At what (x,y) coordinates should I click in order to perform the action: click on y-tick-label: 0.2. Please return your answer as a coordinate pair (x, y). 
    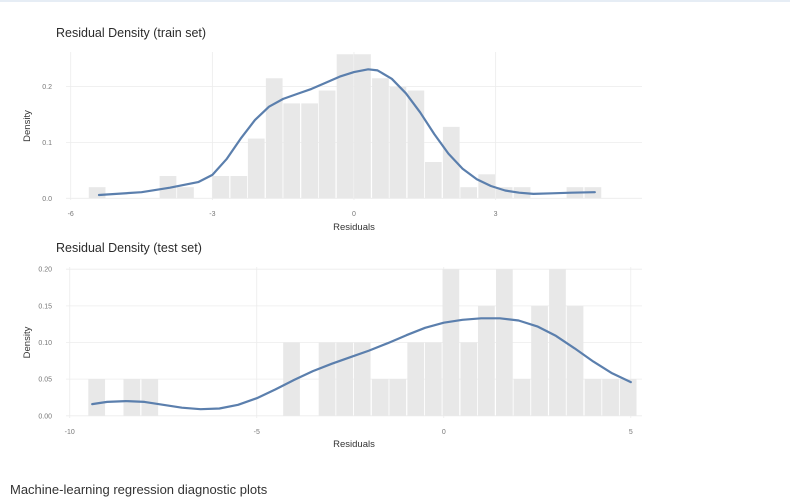
    Looking at the image, I should click on (47, 87).